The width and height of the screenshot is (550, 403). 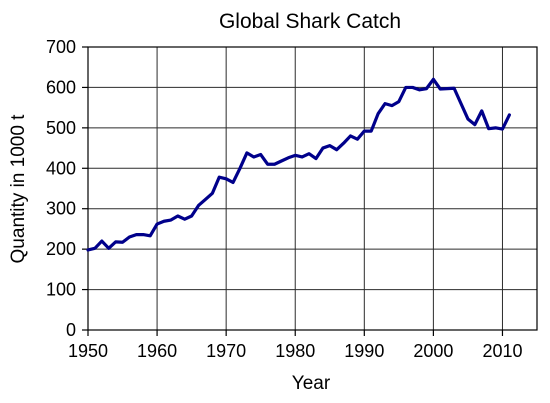 I want to click on x-tick-label: 2000, so click(x=433, y=351).